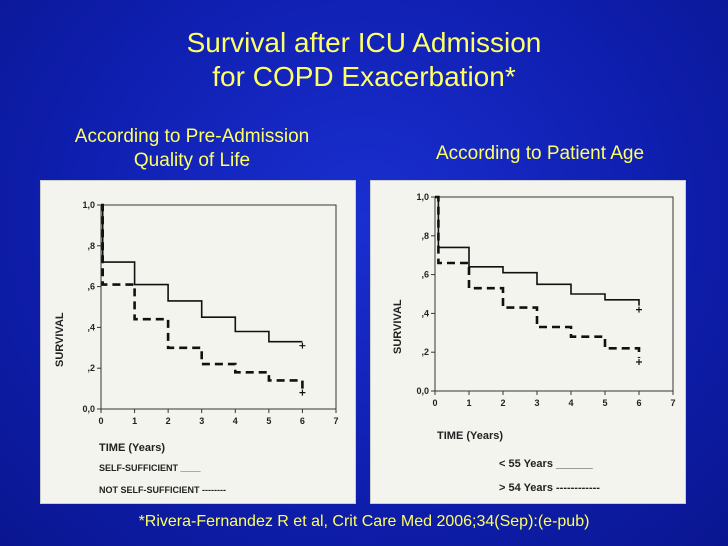 Image resolution: width=728 pixels, height=546 pixels. What do you see at coordinates (192, 136) in the screenshot?
I see `left-chart-heading-line1: According to Pre-Admission` at bounding box center [192, 136].